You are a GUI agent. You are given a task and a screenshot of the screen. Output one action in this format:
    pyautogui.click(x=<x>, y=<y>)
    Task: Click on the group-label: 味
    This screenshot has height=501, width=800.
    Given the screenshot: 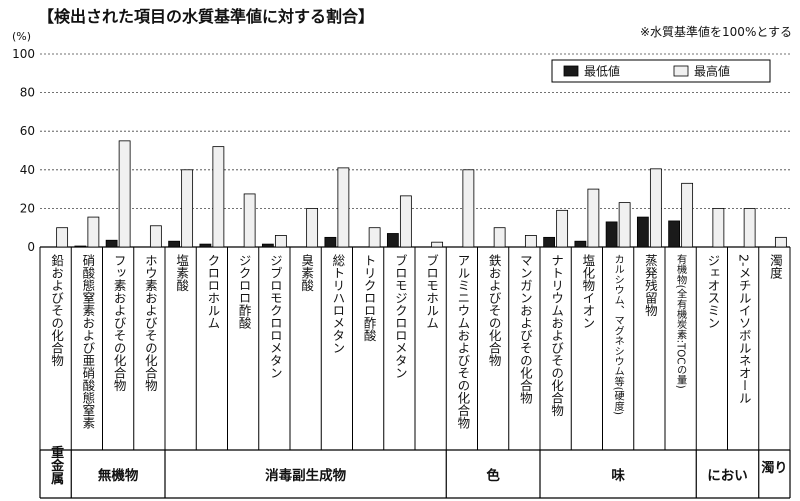 What is the action you would take?
    pyautogui.click(x=618, y=476)
    